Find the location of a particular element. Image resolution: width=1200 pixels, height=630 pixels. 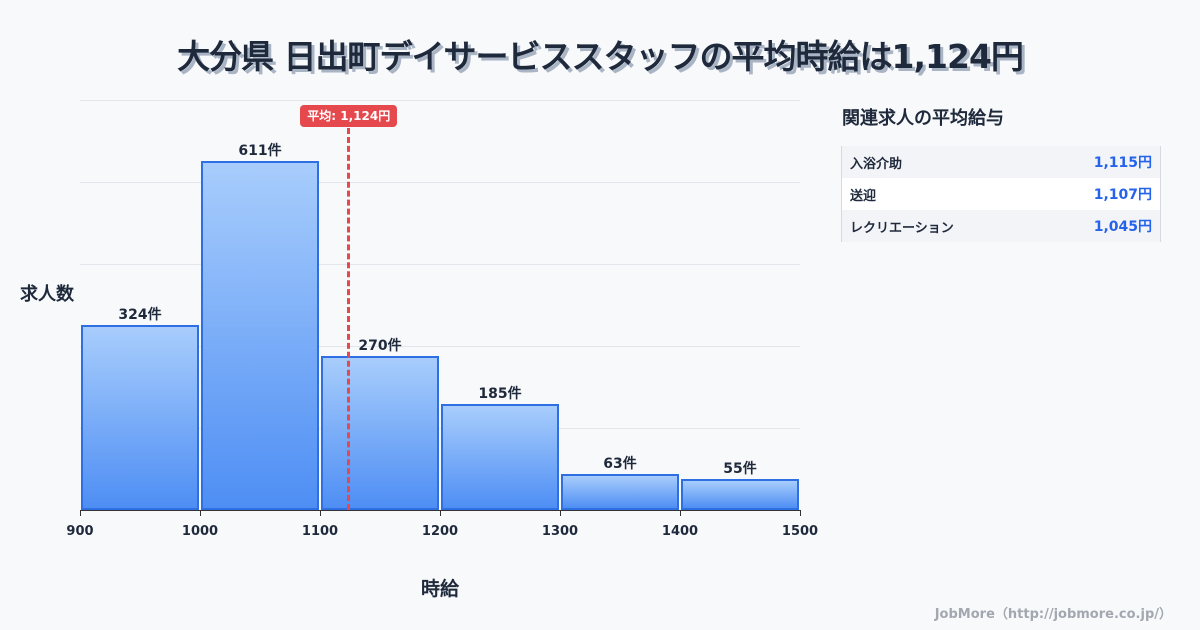

bar-value-label: 611件 is located at coordinates (260, 151).